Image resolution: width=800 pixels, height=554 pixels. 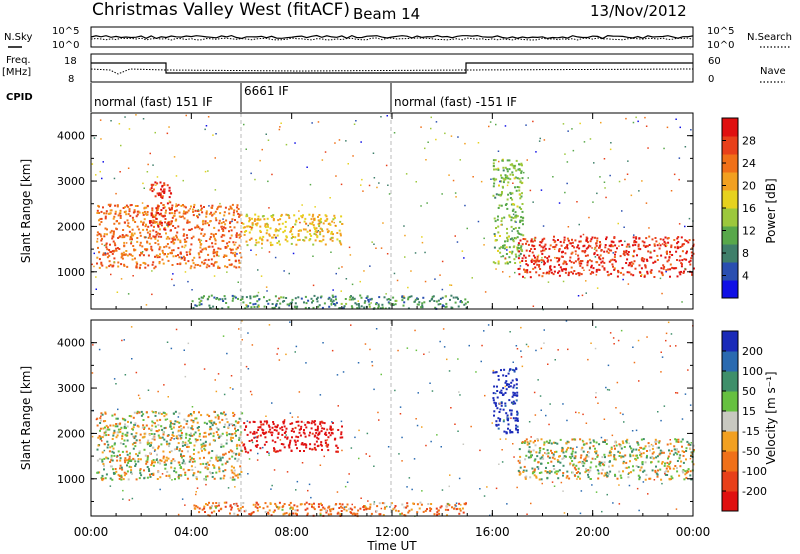 What do you see at coordinates (720, 31) in the screenshot?
I see `noise-right-tick-top: 10^5` at bounding box center [720, 31].